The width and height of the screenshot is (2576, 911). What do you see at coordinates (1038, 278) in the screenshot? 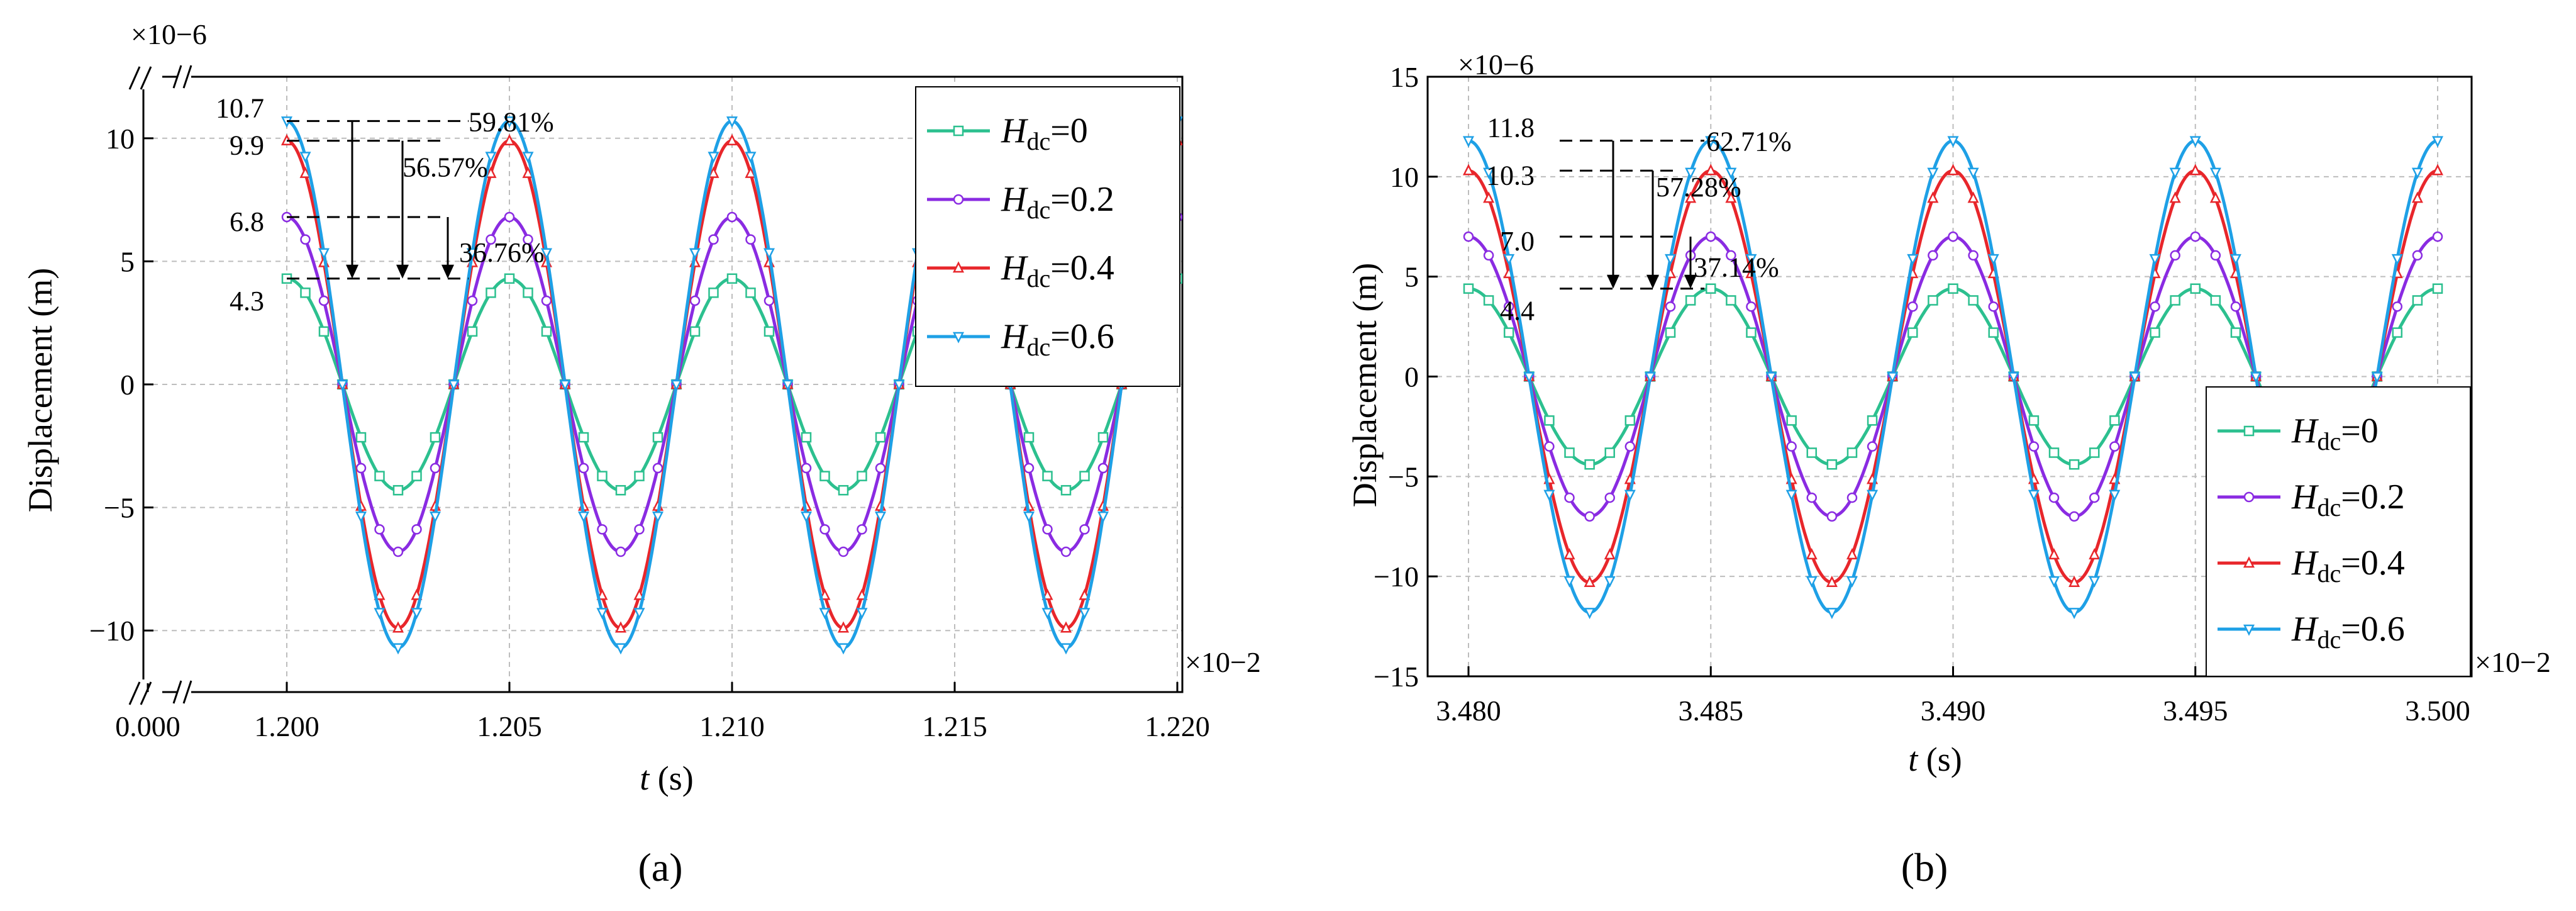
I see `panel-a-legend-label-sub: dc` at bounding box center [1038, 278].